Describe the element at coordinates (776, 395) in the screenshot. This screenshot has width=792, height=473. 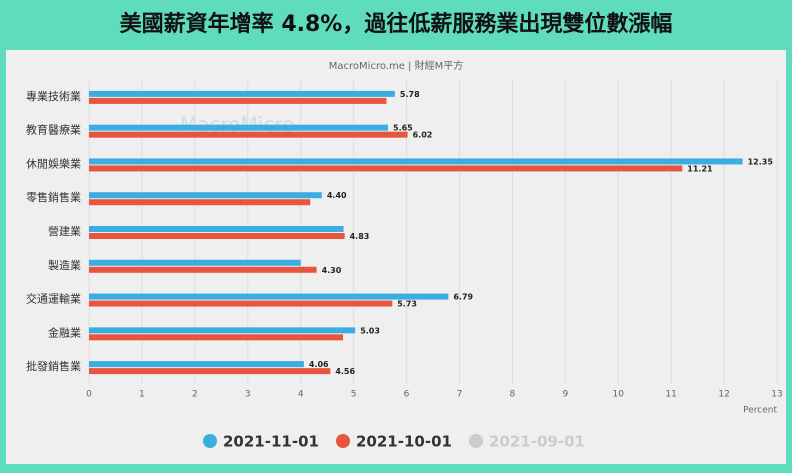
I see `x-tick-label: 13` at that location.